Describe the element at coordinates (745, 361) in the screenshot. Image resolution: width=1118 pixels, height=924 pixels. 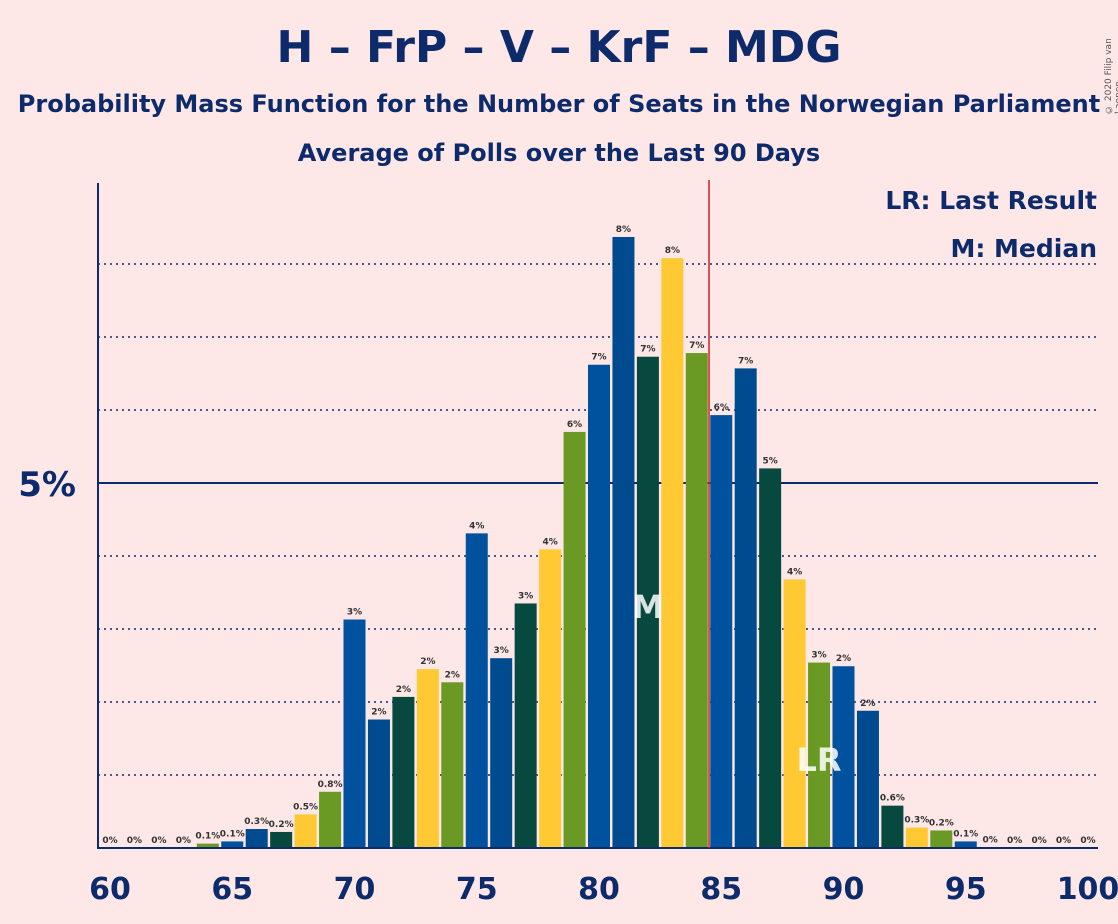
I see `bar-label-86: 7%` at that location.